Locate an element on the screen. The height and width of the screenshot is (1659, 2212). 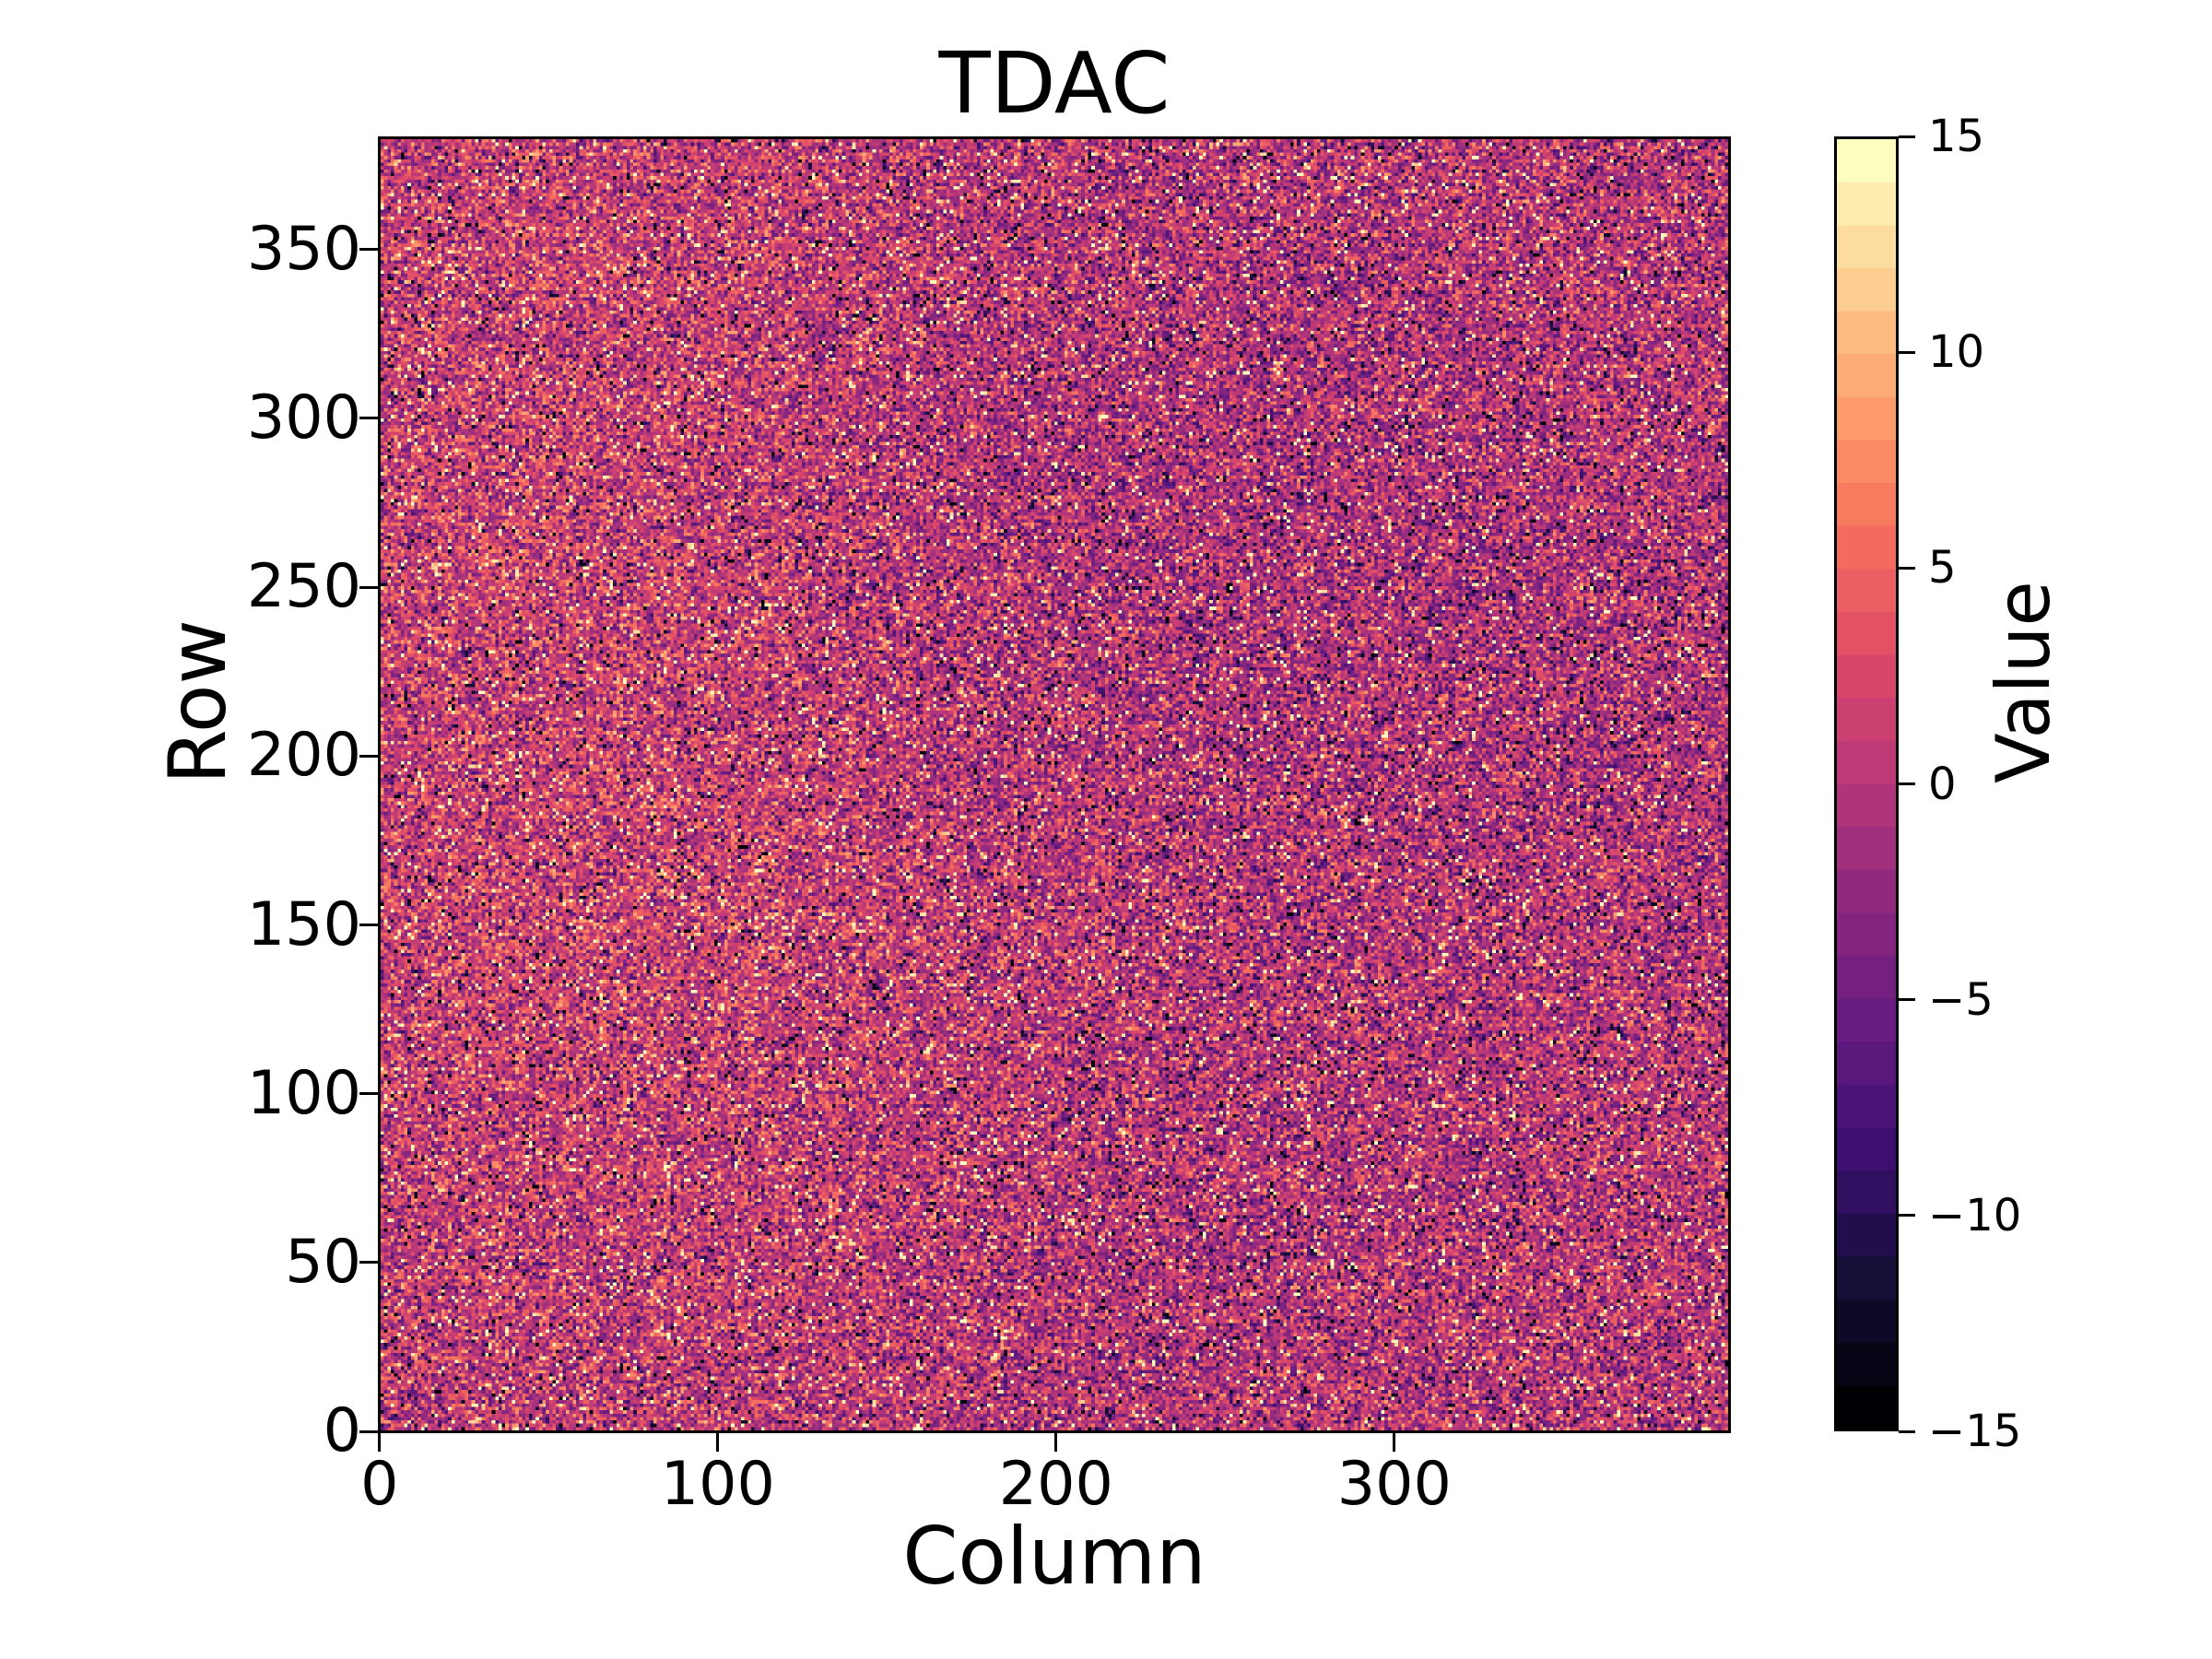
colorbar-tick-label: −5 is located at coordinates (1961, 999).